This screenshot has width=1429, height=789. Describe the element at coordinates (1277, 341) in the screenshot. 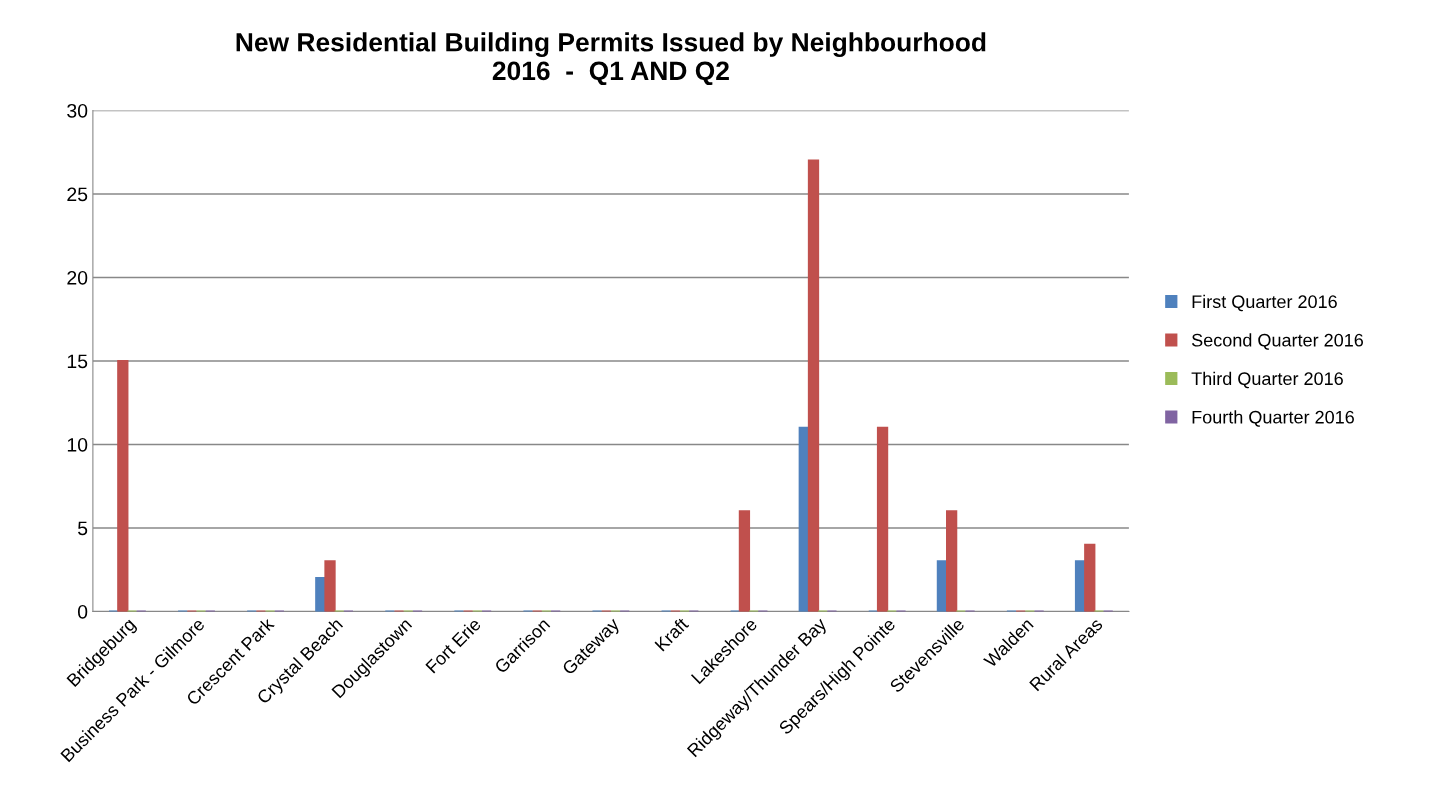

I see `legend-label: Second Quarter 2016` at that location.